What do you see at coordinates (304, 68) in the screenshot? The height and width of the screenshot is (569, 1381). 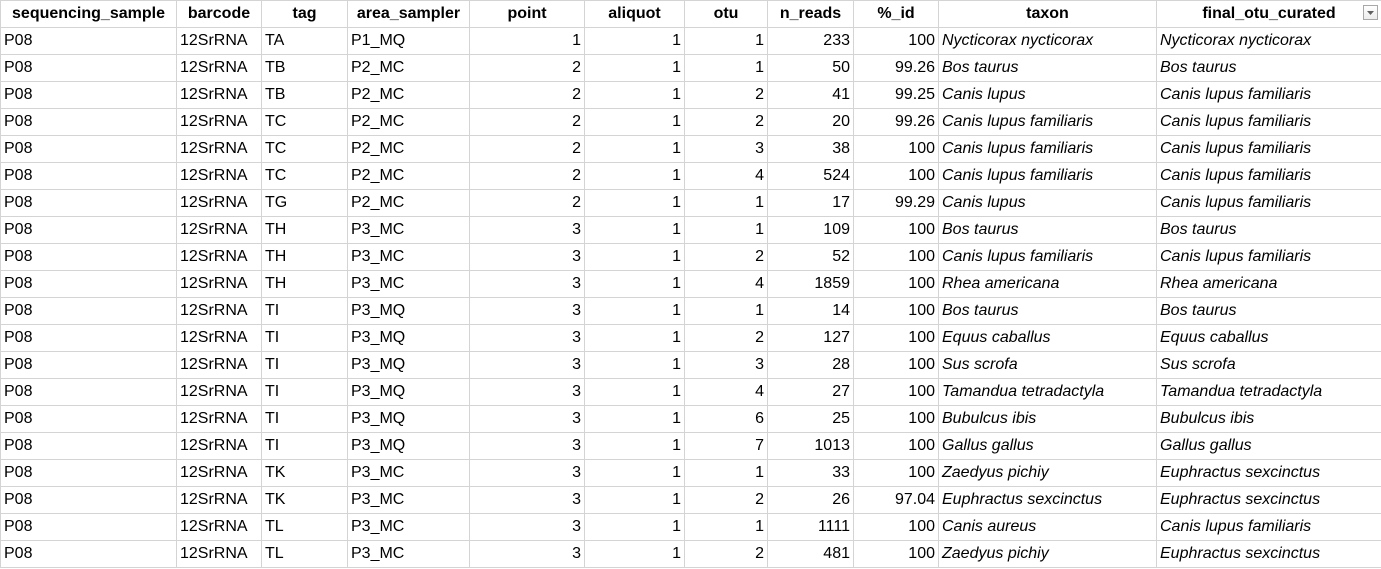 I see `cell-tag: TB` at bounding box center [304, 68].